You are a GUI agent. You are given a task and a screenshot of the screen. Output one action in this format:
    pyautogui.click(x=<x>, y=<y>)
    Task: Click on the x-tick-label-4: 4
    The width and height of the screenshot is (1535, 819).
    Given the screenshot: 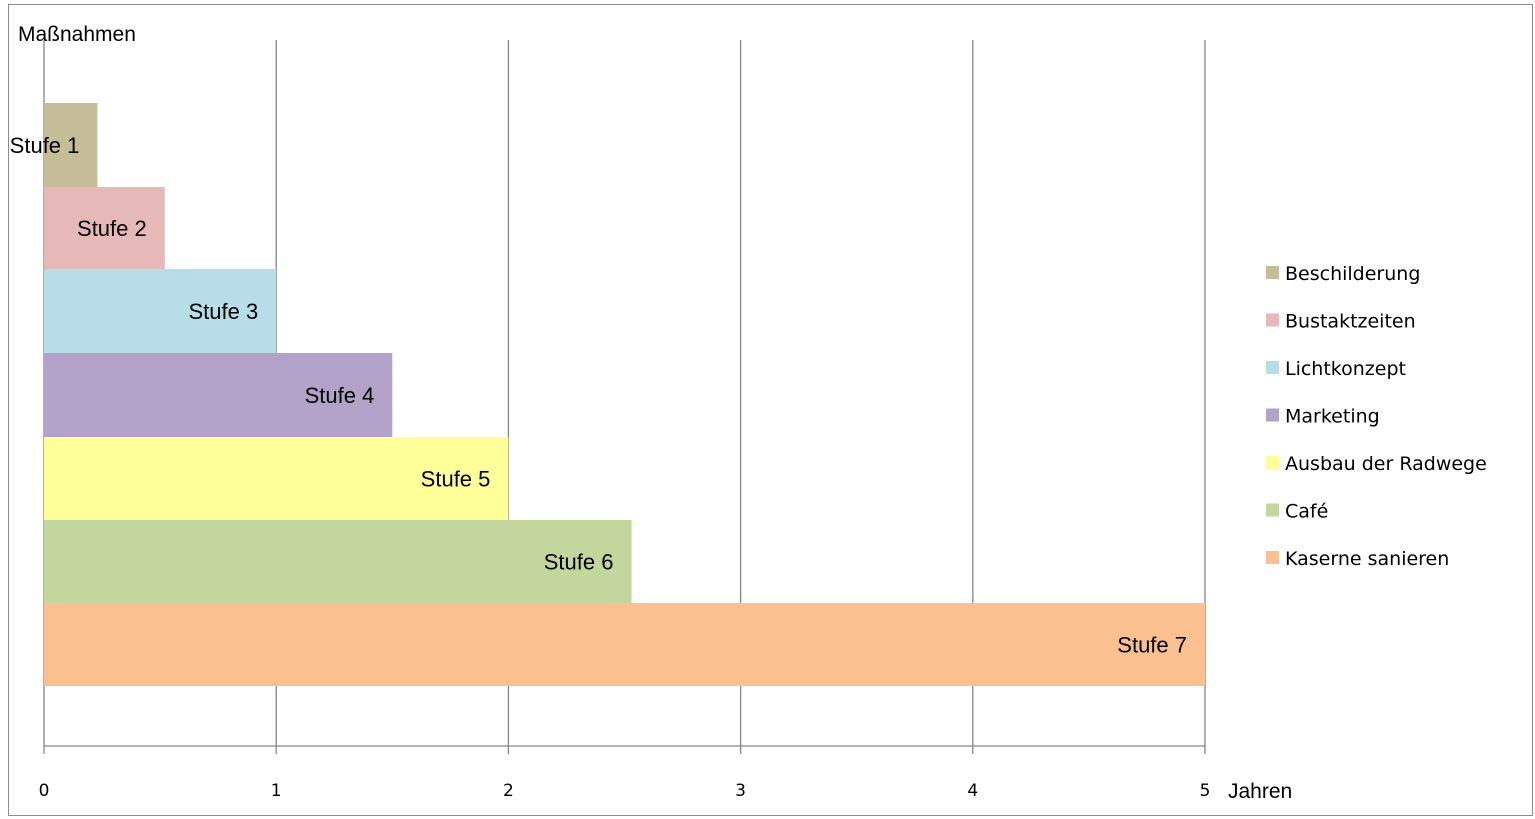 What is the action you would take?
    pyautogui.click(x=972, y=791)
    